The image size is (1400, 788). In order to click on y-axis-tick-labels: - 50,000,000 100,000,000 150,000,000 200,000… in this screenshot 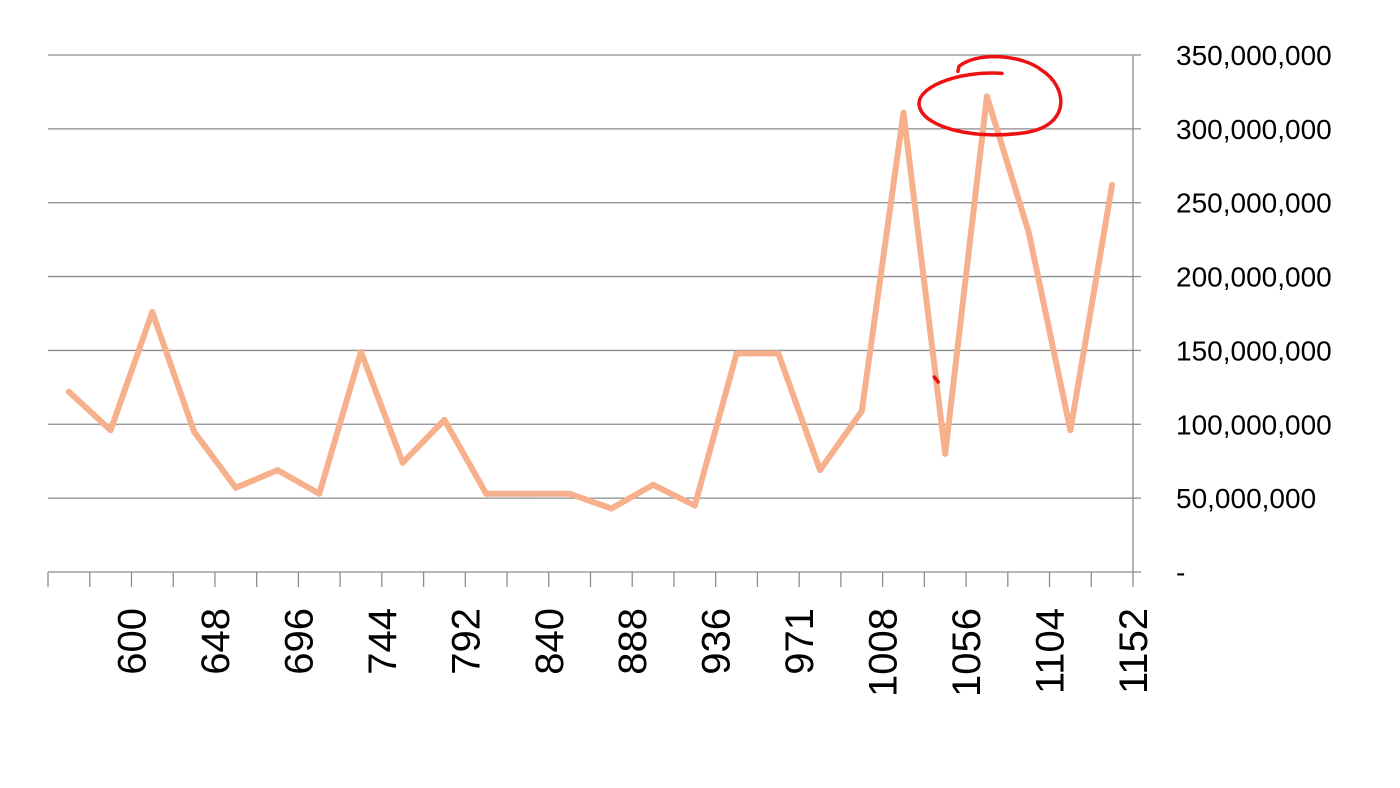, I will do `click(1254, 314)`.